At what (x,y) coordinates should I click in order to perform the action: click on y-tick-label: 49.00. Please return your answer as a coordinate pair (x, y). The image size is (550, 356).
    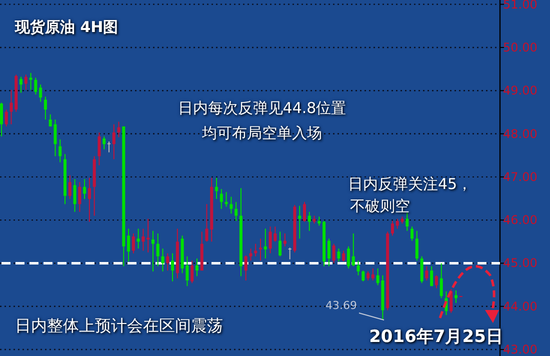
    Looking at the image, I should click on (520, 91).